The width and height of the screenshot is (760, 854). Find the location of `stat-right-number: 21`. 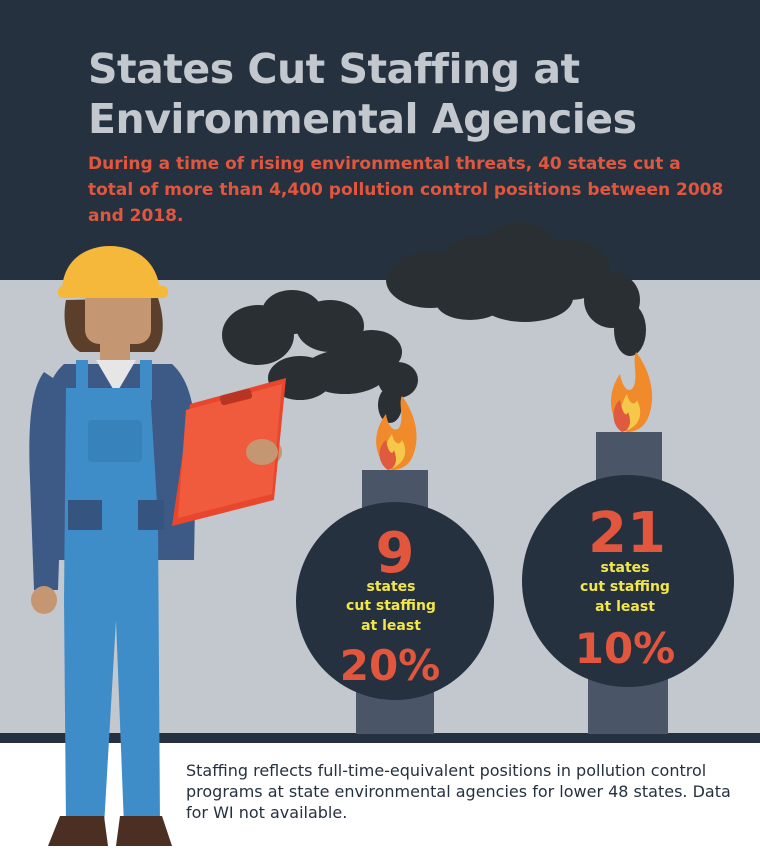

stat-right-number: 21 is located at coordinates (627, 533).